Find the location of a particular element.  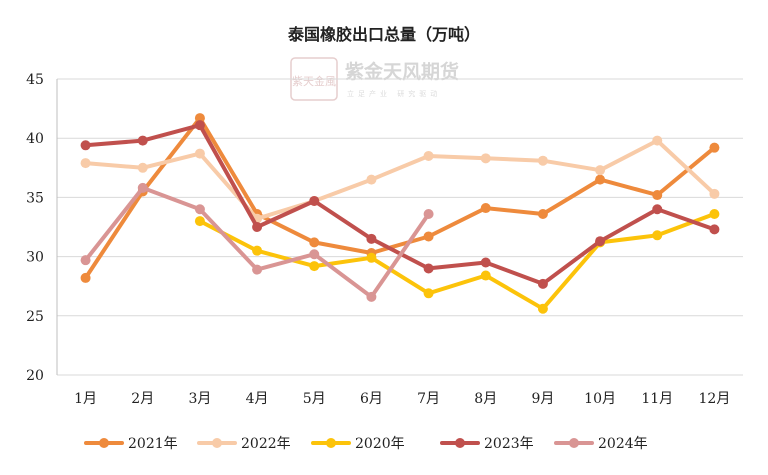

legend-item: 2020年 is located at coordinates (358, 444).